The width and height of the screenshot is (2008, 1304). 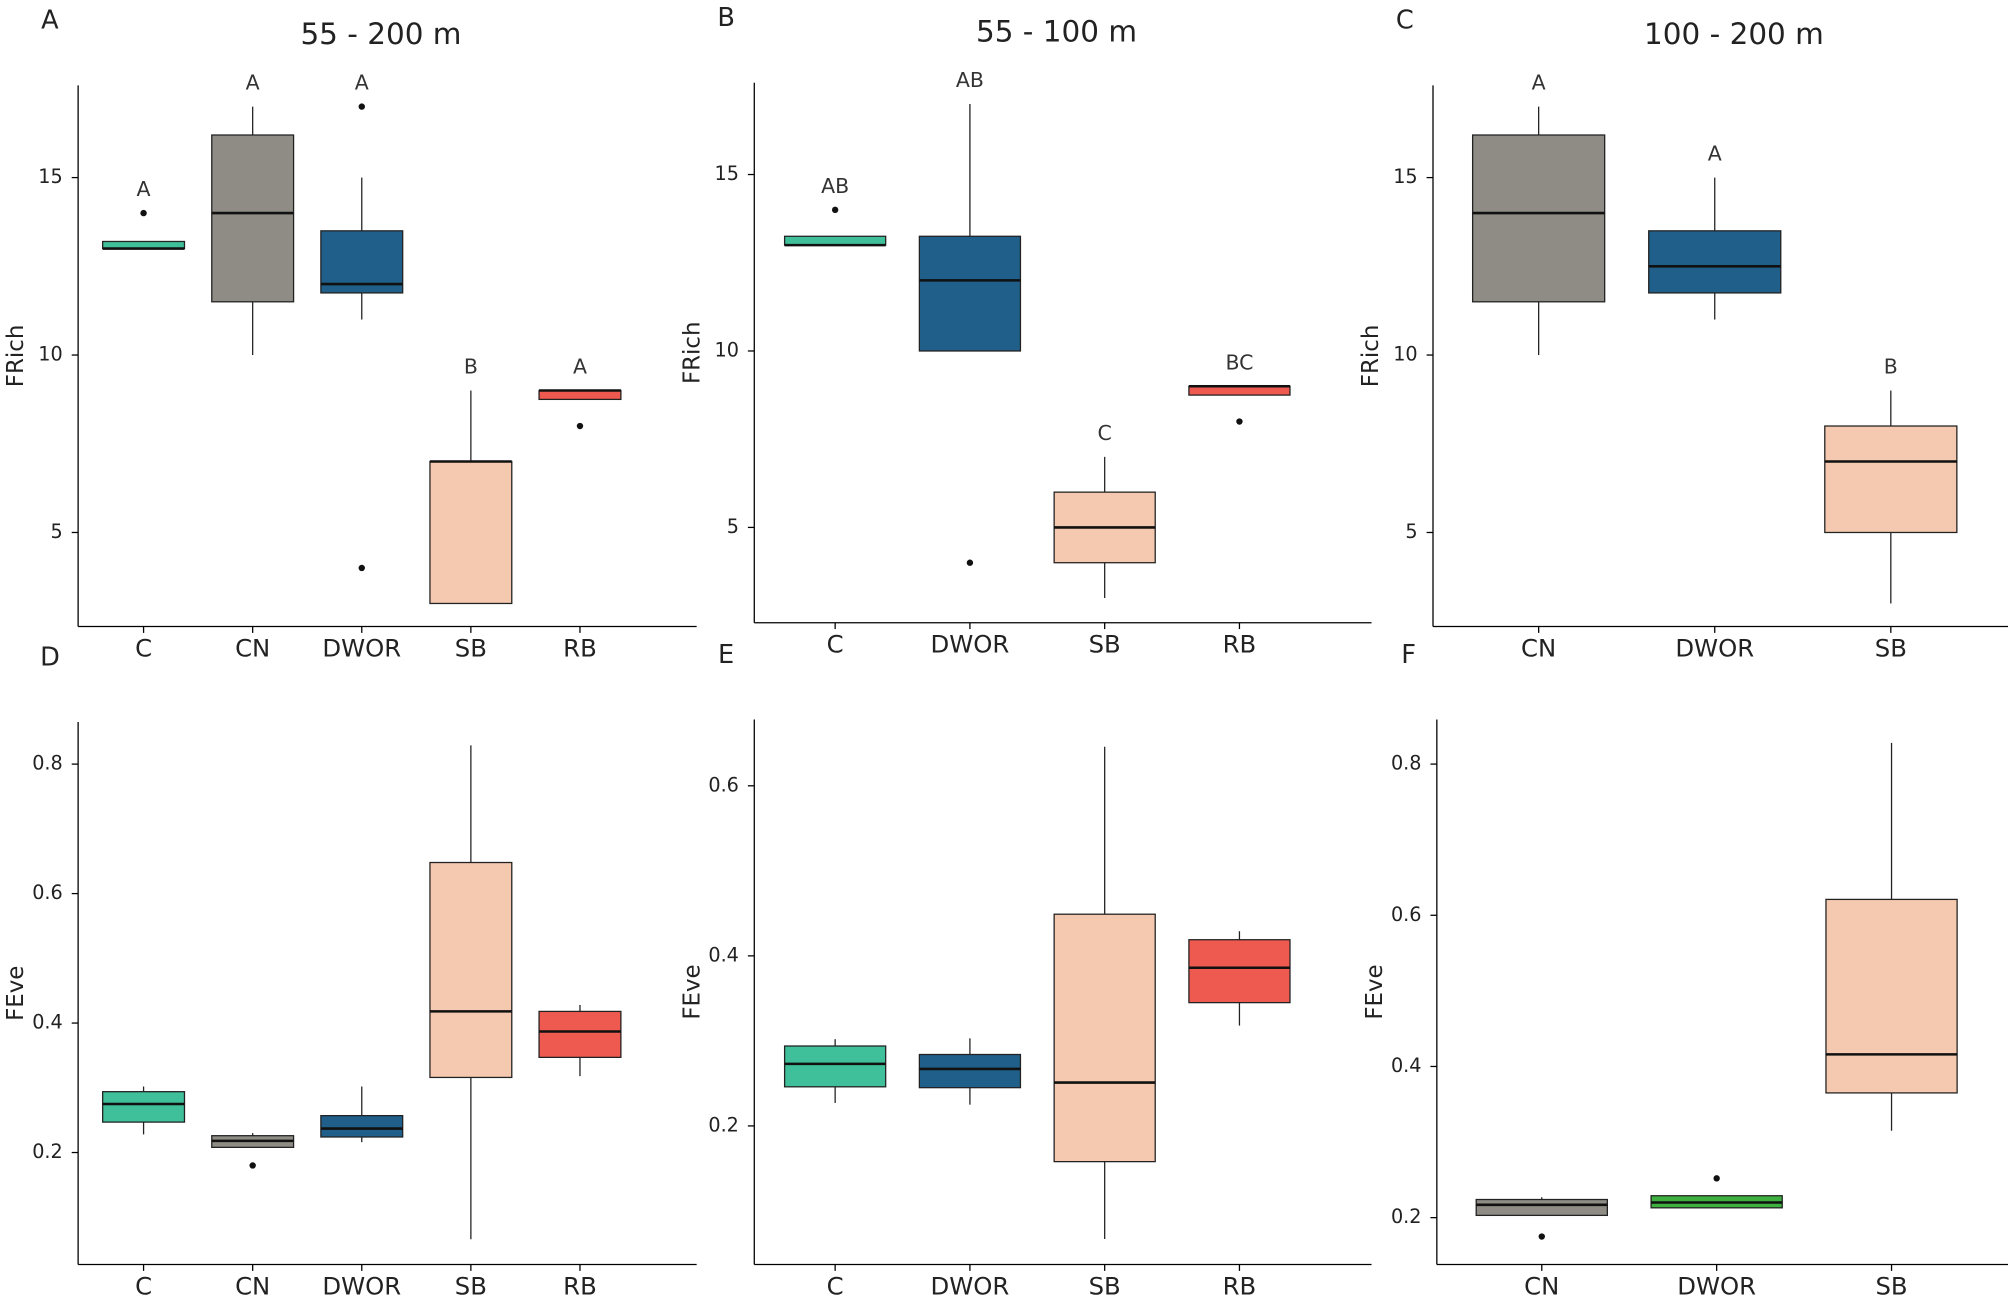 What do you see at coordinates (1734, 34) in the screenshot?
I see `panel-title: 100 - 200 m` at bounding box center [1734, 34].